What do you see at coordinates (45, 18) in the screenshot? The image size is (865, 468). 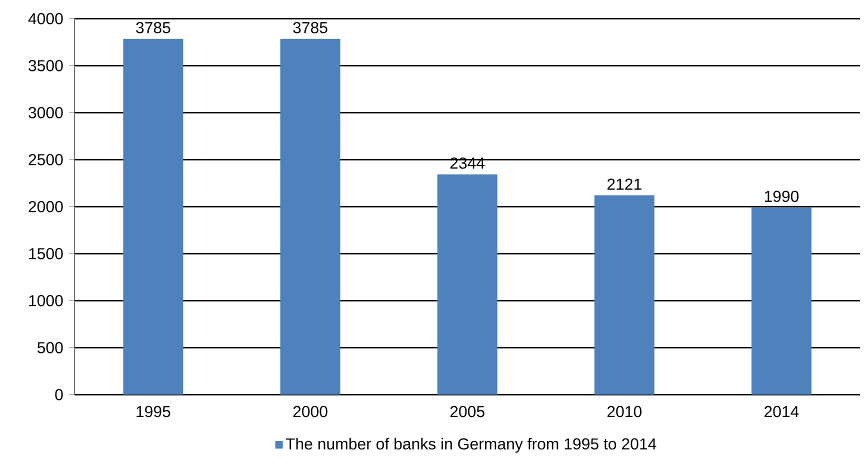 I see `y-tick-label: 4000` at bounding box center [45, 18].